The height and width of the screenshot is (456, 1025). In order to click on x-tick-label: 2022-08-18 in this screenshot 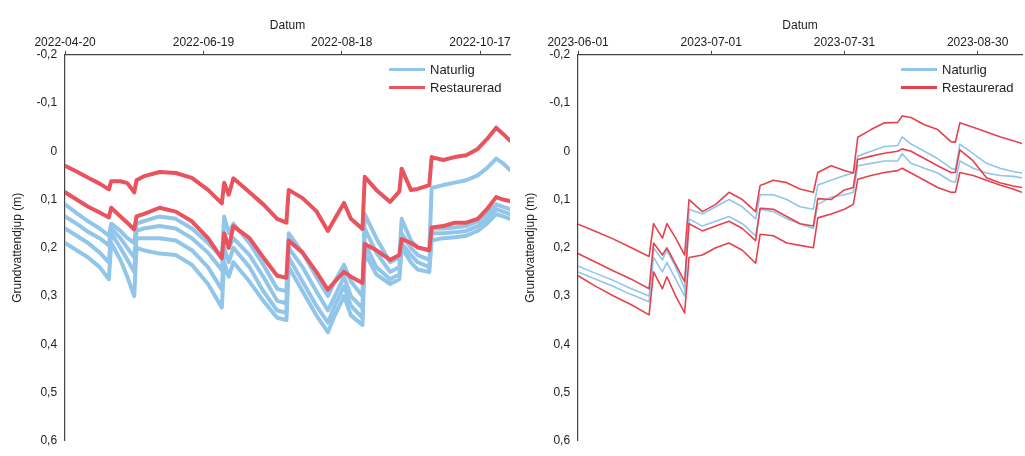, I will do `click(342, 41)`.